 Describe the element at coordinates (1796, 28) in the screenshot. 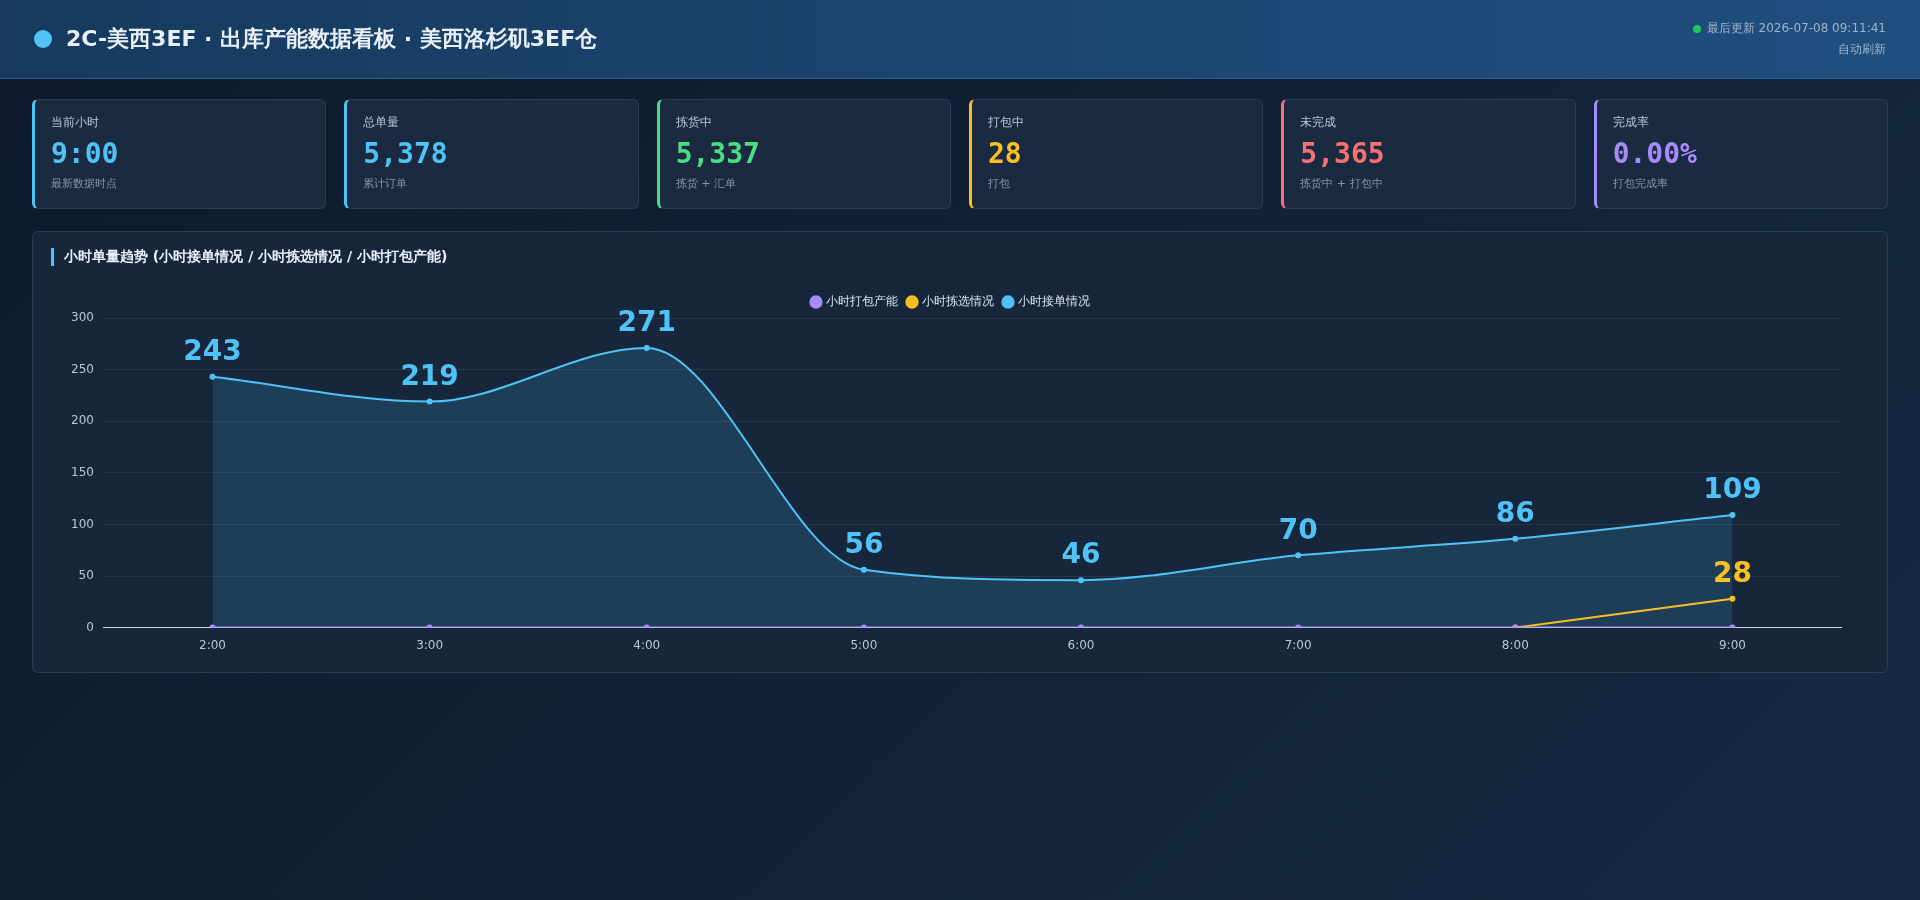

I see `text: 最后更新 2026-07-08 09:11:41` at that location.